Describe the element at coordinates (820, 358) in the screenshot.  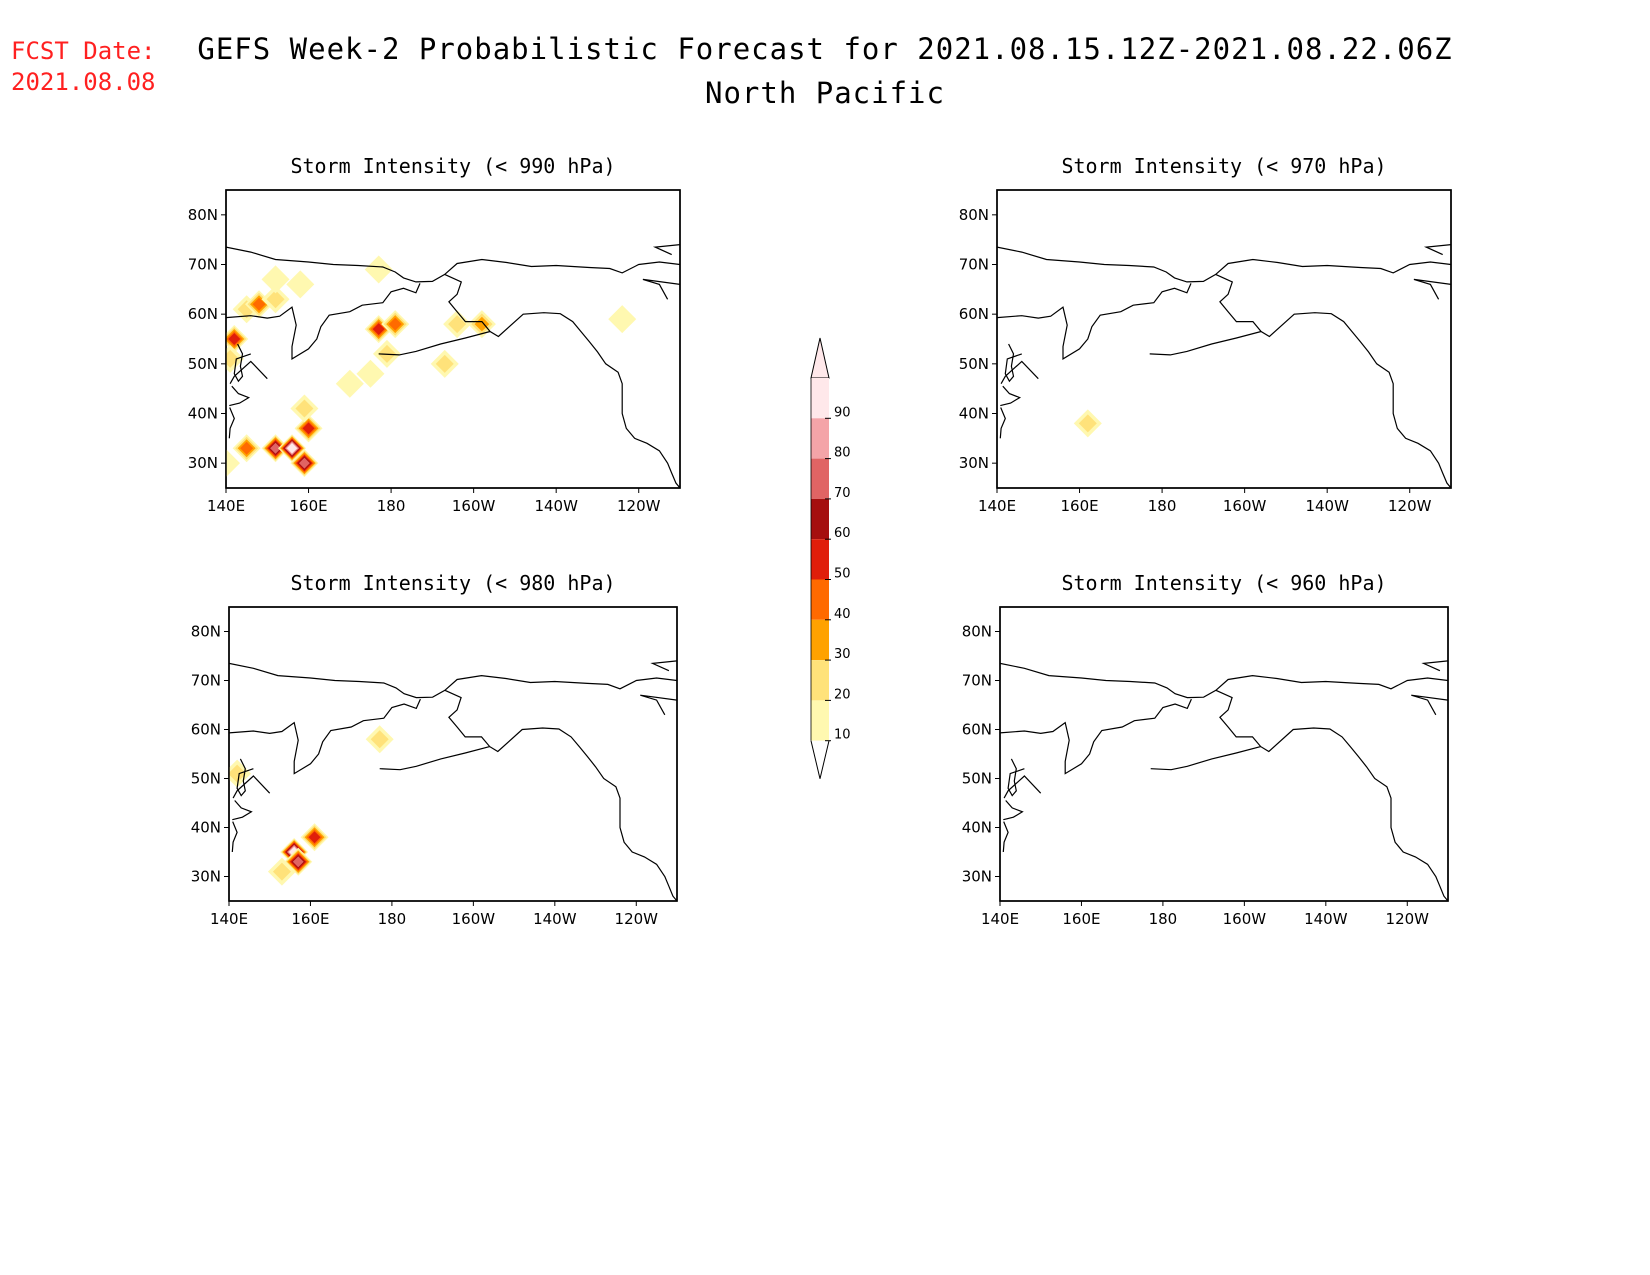
I see `colorbar-top-triangle` at that location.